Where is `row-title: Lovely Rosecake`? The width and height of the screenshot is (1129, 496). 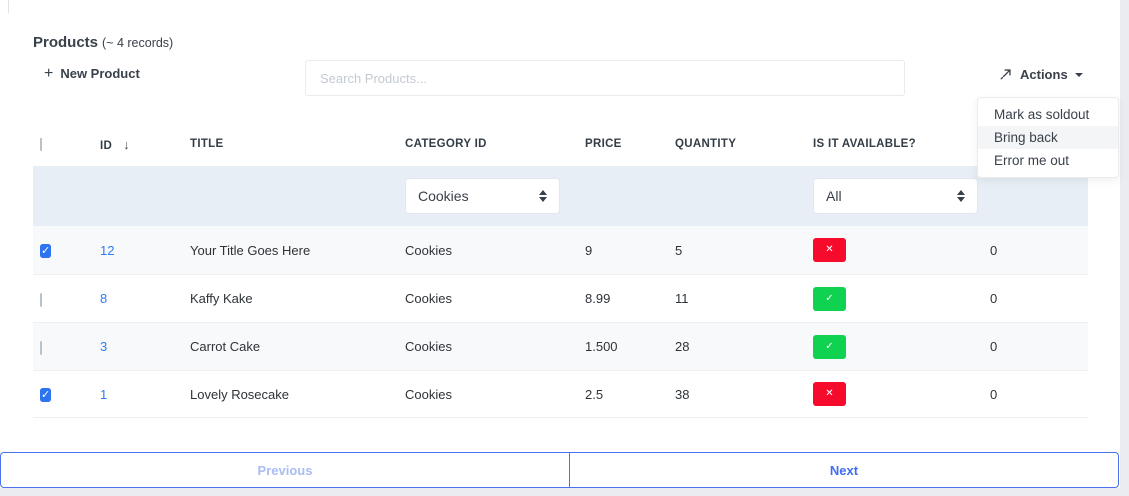
row-title: Lovely Rosecake is located at coordinates (239, 394).